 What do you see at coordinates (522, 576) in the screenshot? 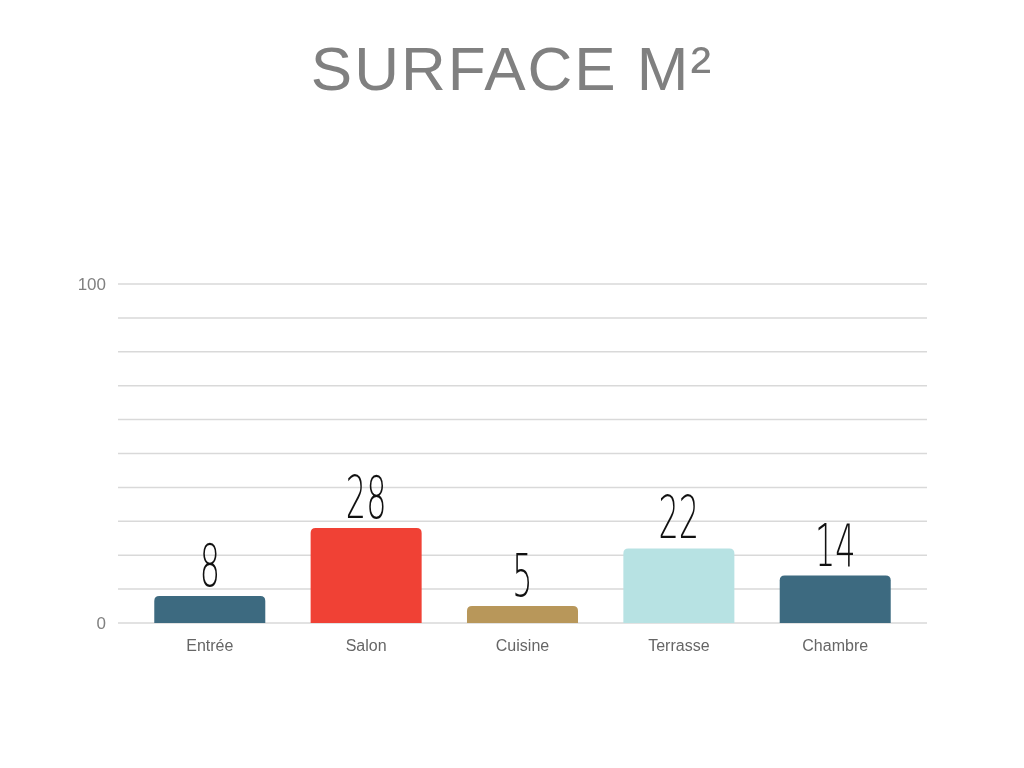
I see `data-label: 5` at bounding box center [522, 576].